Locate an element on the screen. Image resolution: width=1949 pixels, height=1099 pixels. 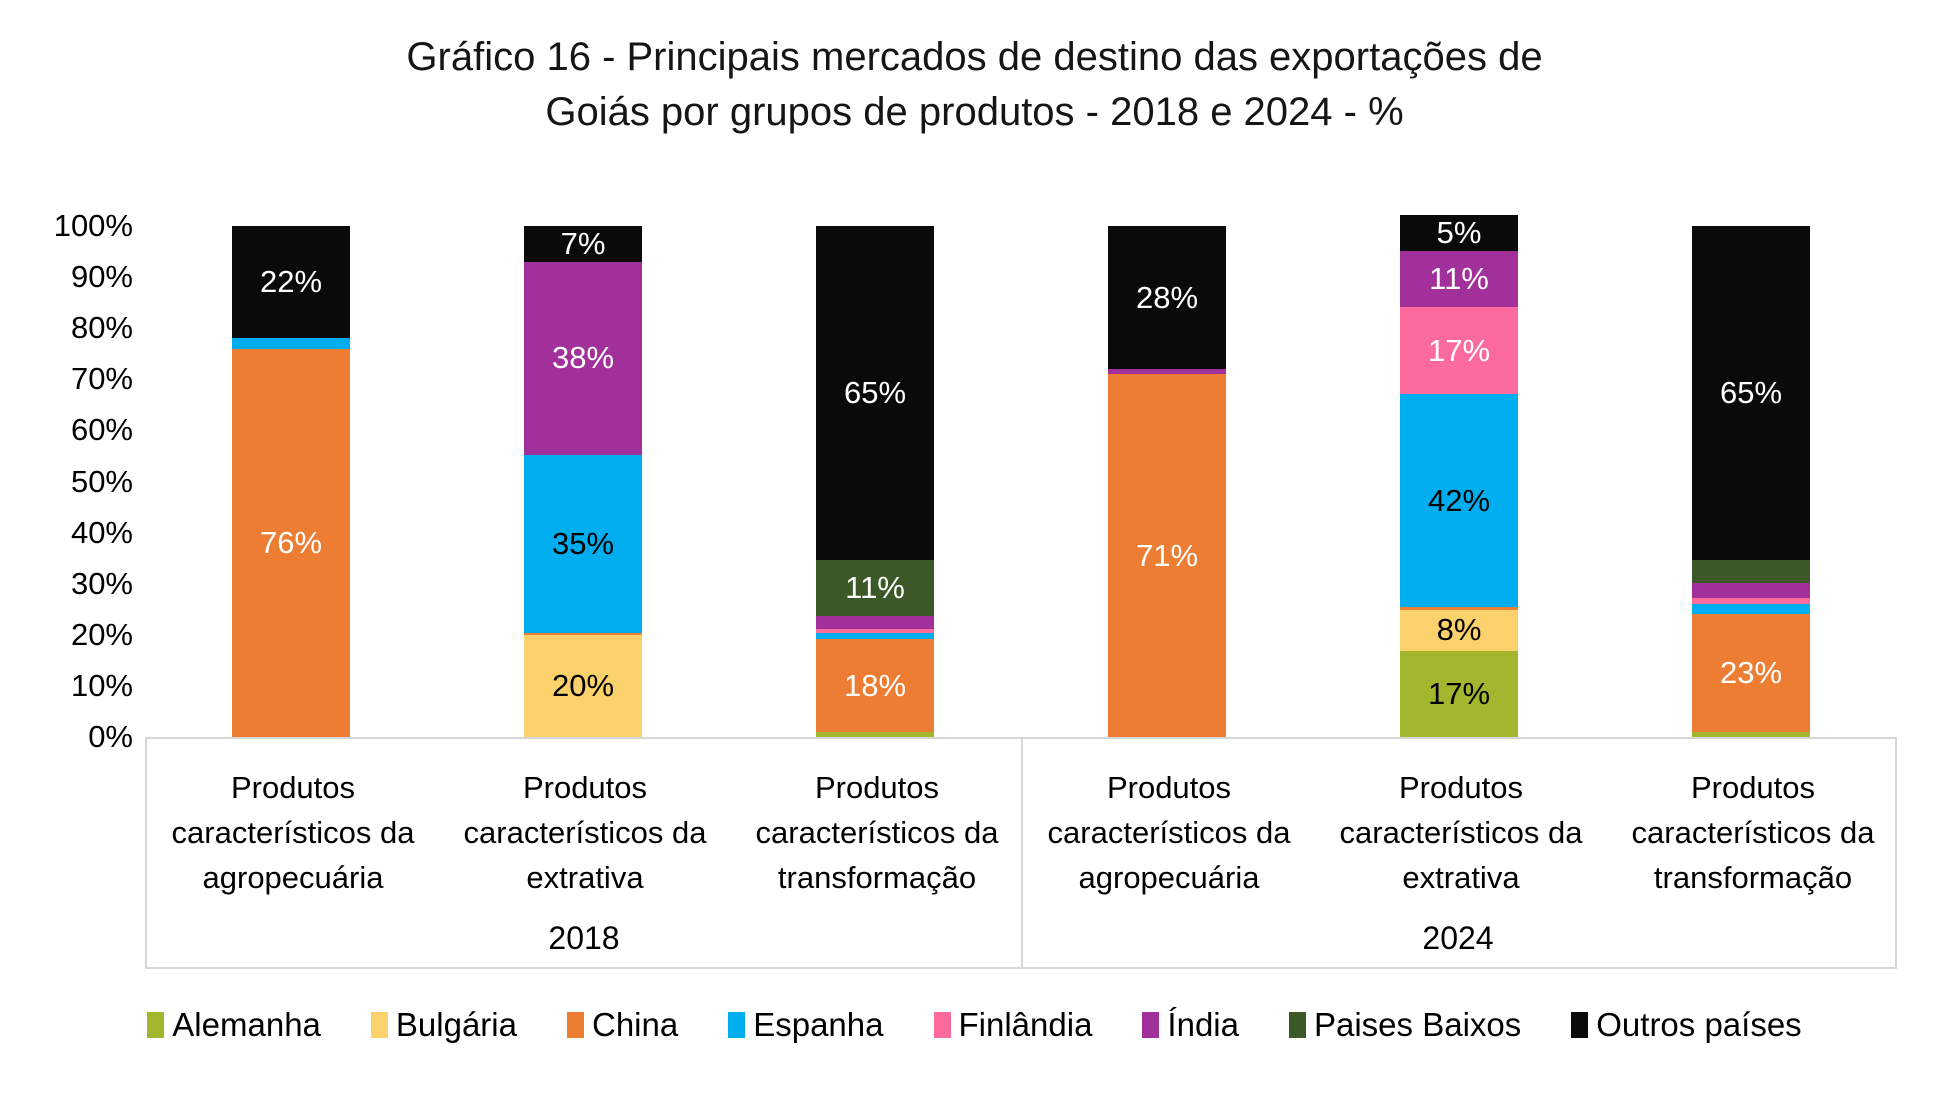
legend-item: Outros países is located at coordinates (1686, 1025).